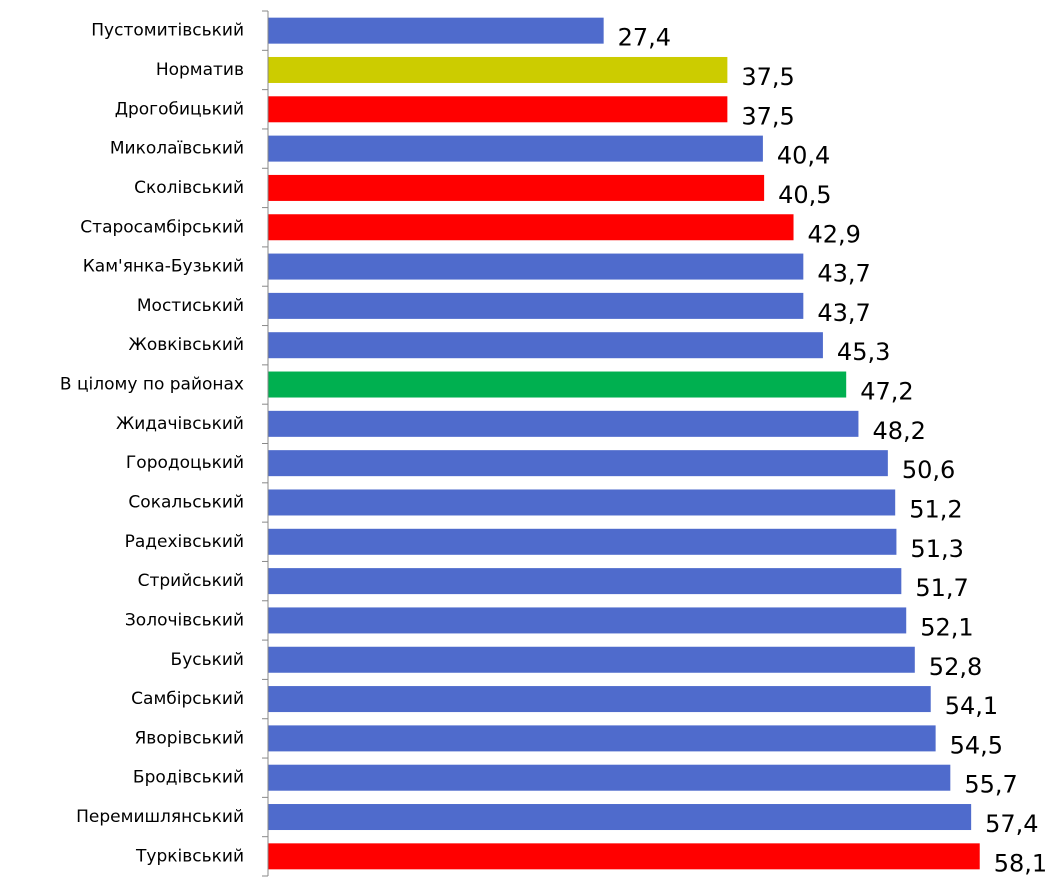 The height and width of the screenshot is (880, 1063). I want to click on y-tick-label: Стрийський, so click(191, 581).